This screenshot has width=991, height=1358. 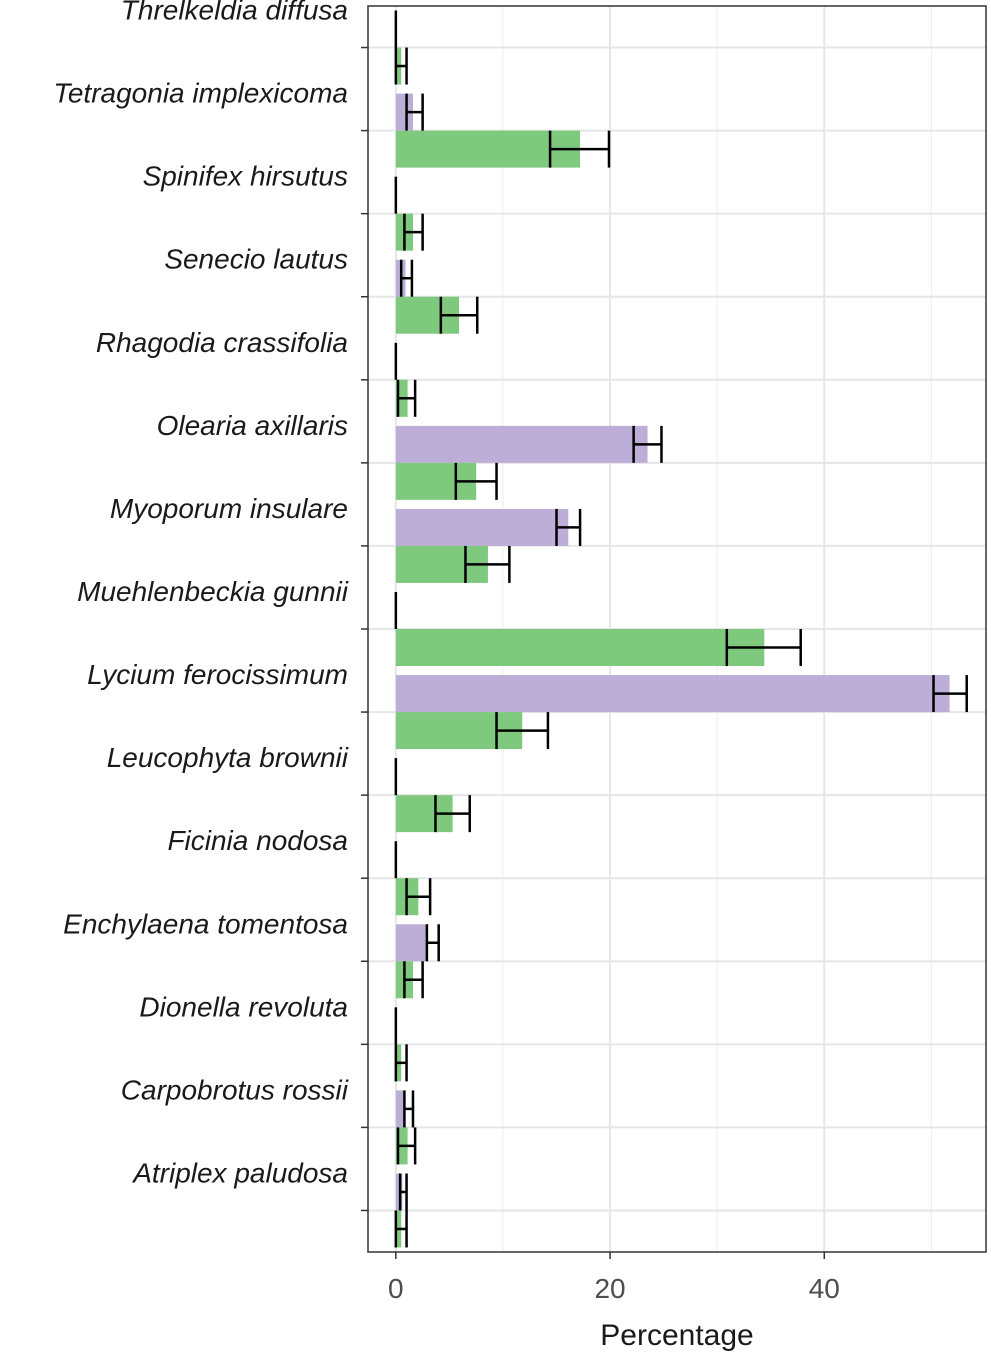 What do you see at coordinates (229, 508) in the screenshot?
I see `y-tick-label: Myoporum insulare` at bounding box center [229, 508].